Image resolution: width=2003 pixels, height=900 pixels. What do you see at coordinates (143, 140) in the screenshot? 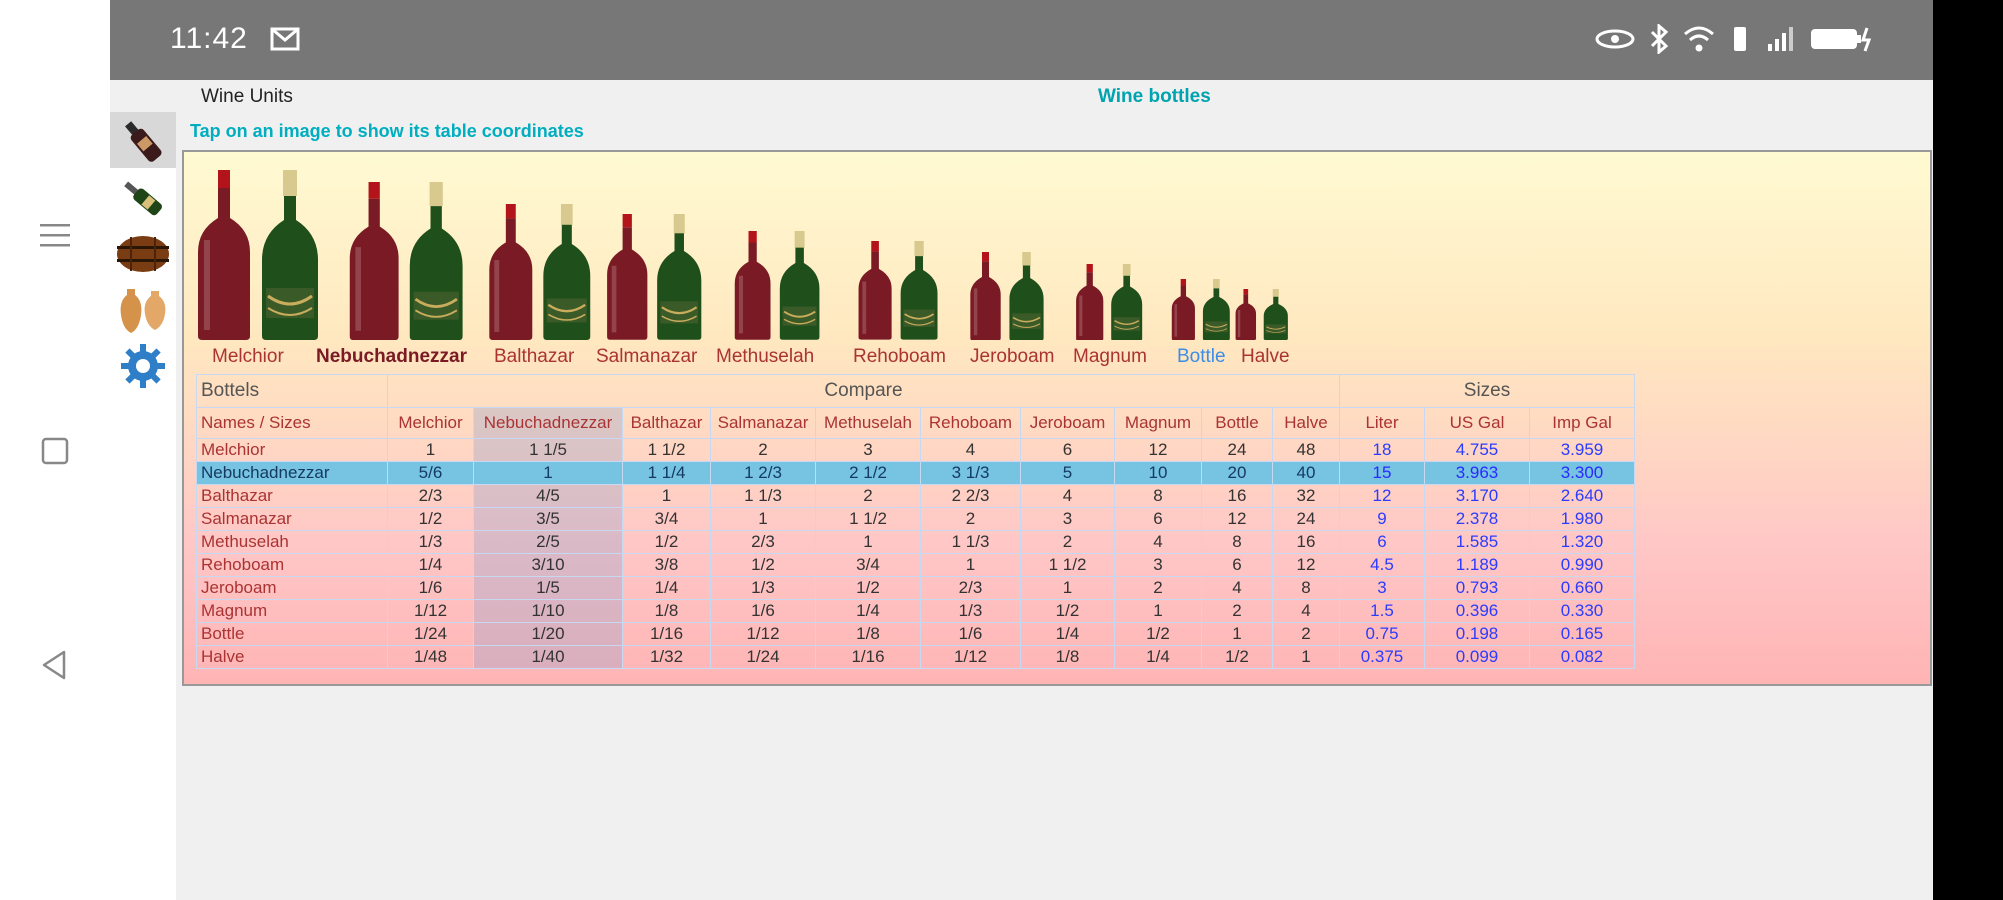
I see `wine-bottle-icon` at bounding box center [143, 140].